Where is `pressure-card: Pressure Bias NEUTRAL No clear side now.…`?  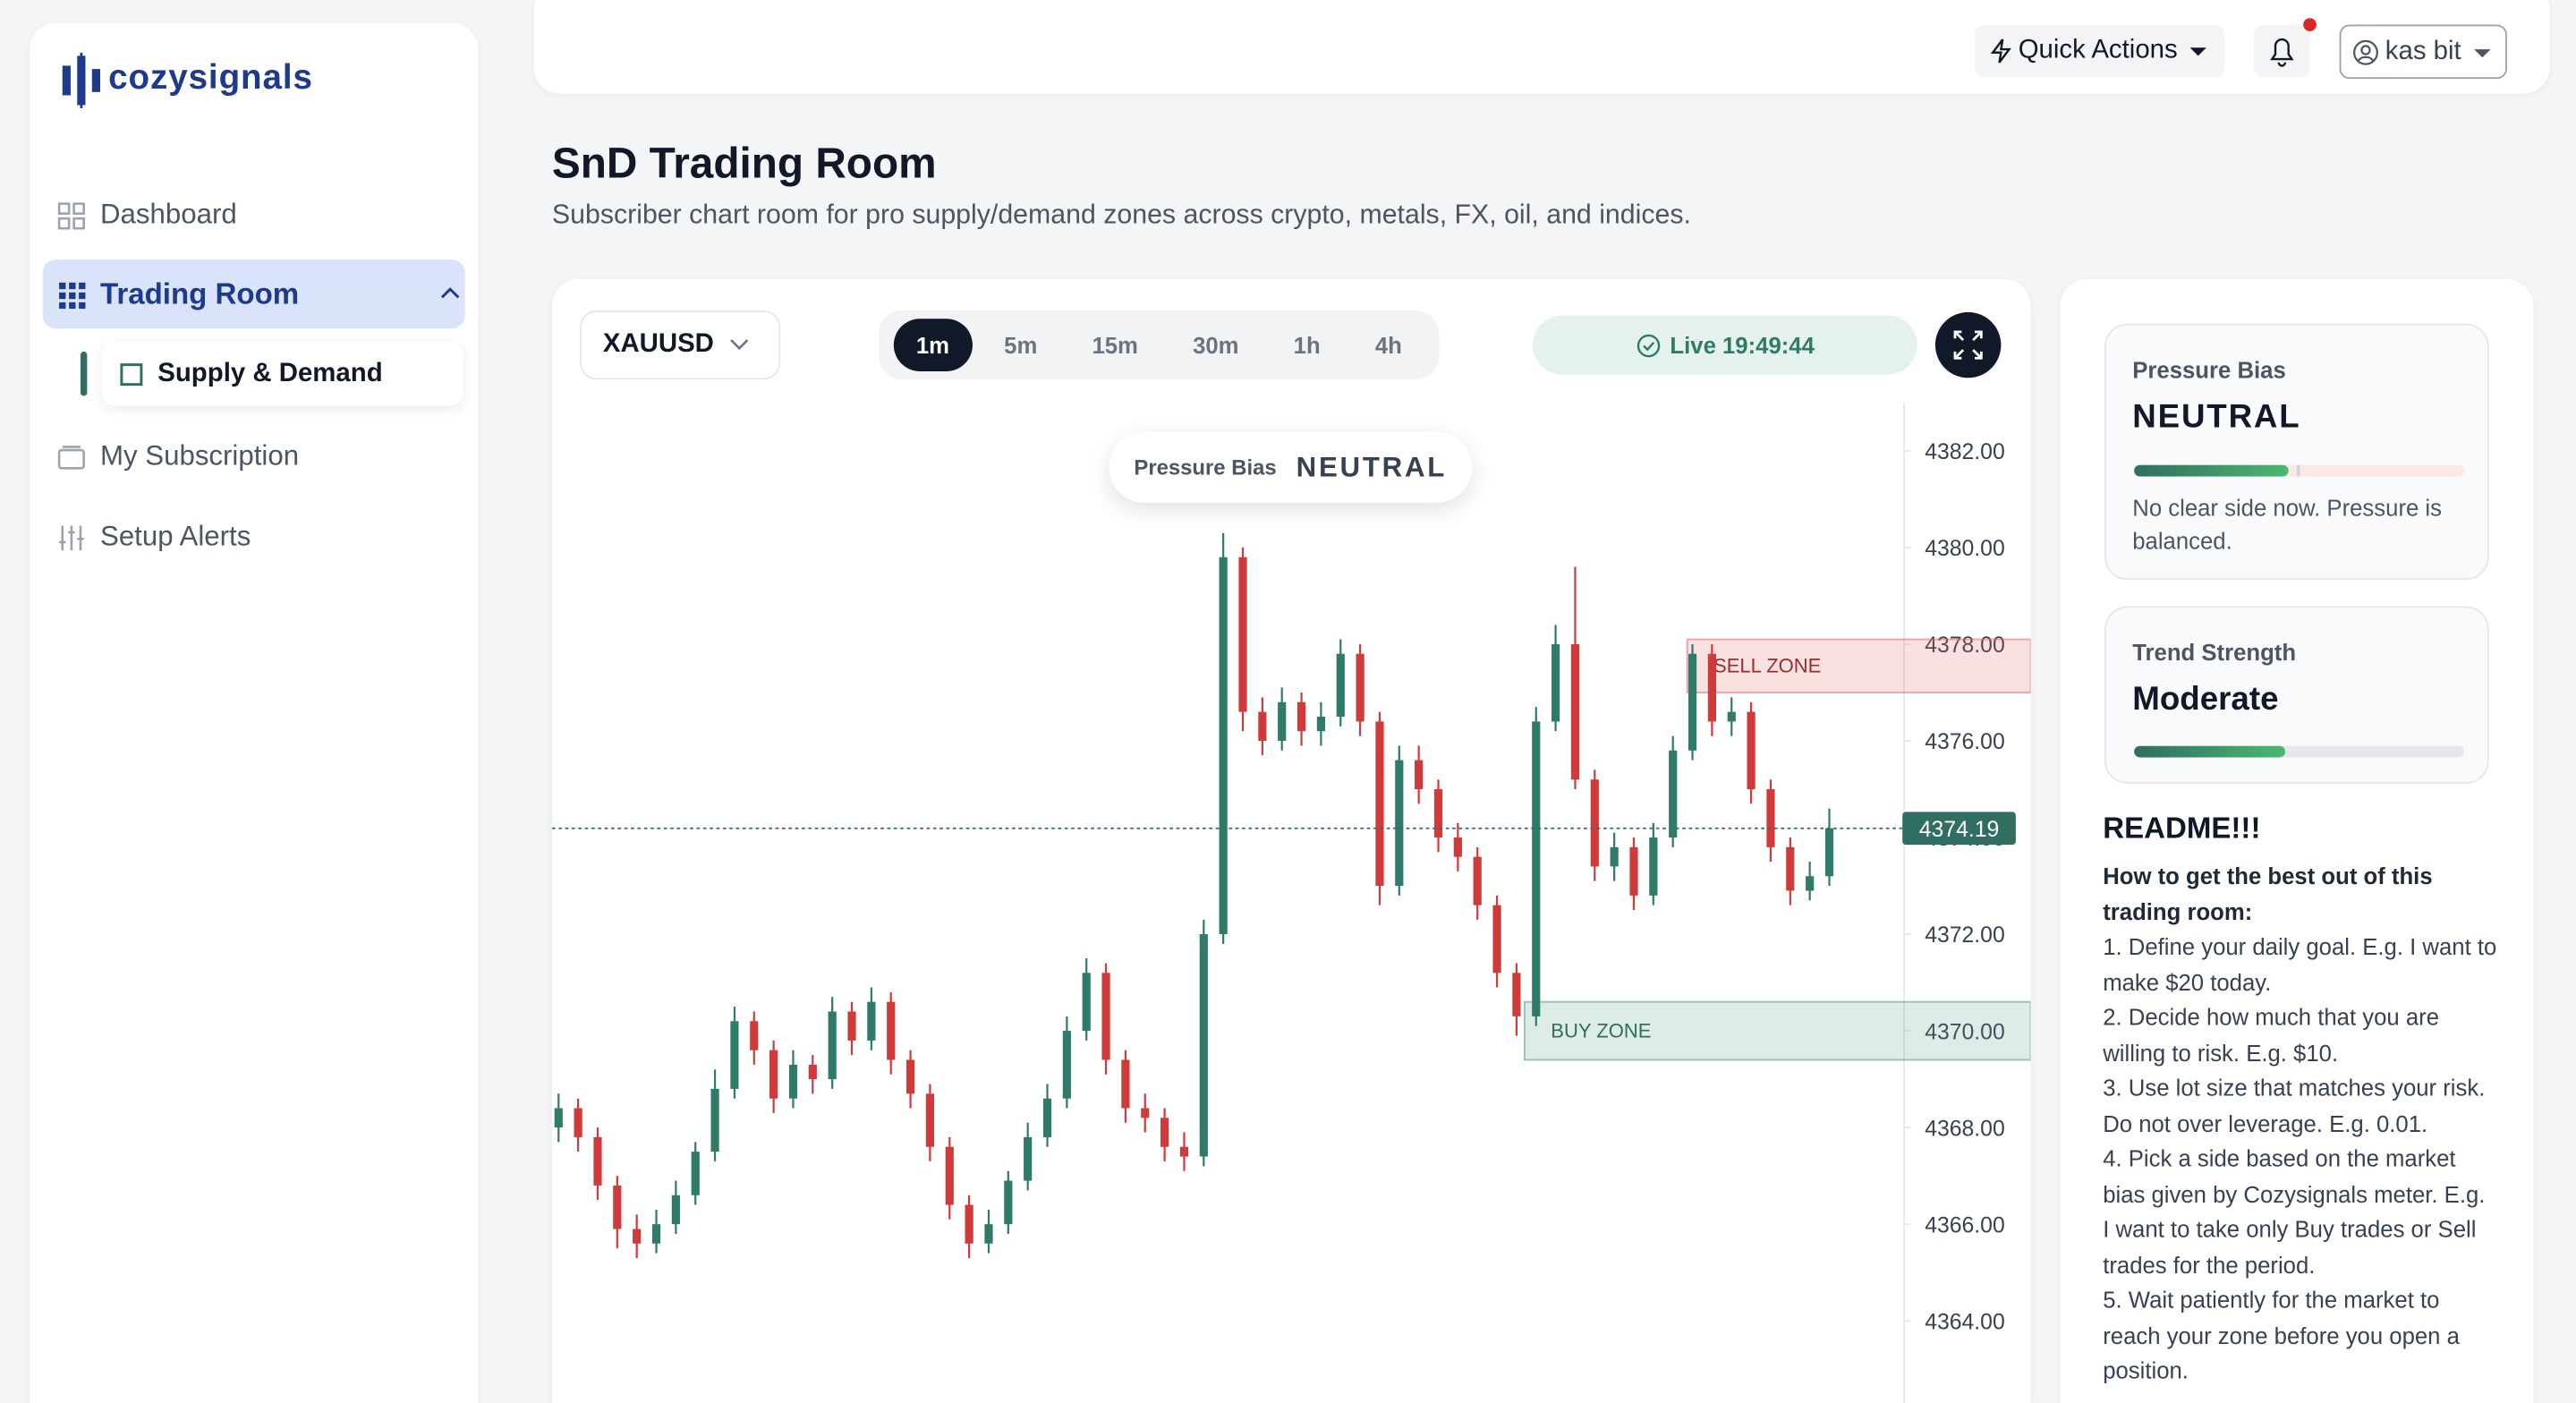 pressure-card: Pressure Bias NEUTRAL No clear side now.… is located at coordinates (2296, 452).